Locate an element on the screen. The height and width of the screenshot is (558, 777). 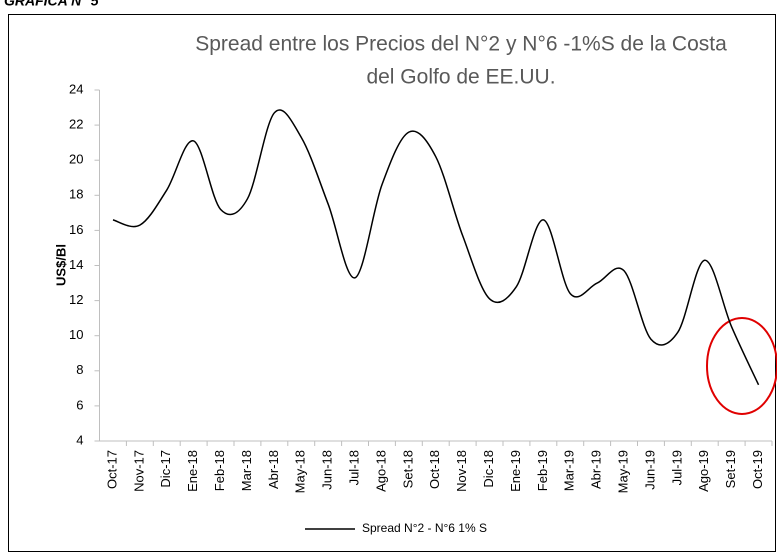
chart-title: del Golfo de EE.UU. is located at coordinates (460, 77).